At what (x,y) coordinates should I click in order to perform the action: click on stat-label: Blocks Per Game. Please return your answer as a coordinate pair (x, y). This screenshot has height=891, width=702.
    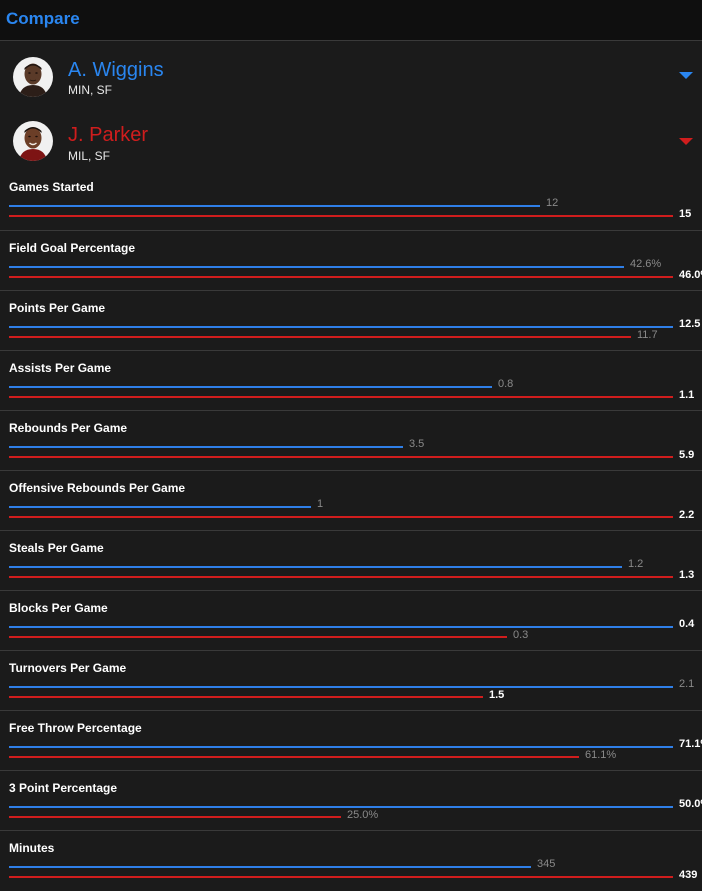
    Looking at the image, I should click on (58, 608).